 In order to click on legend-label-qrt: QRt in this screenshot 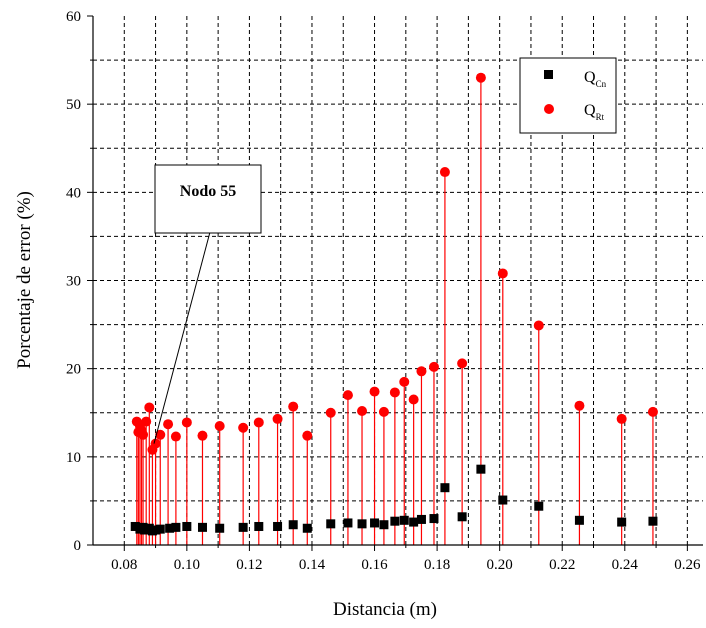, I will do `click(594, 112)`.